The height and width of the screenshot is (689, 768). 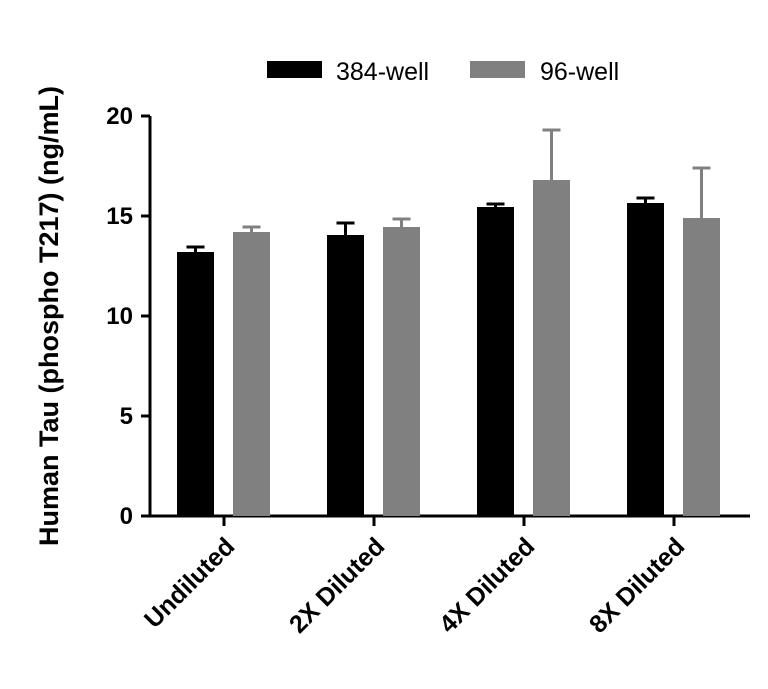 What do you see at coordinates (637, 585) in the screenshot?
I see `category-label-8x-diluted: 8X Diluted` at bounding box center [637, 585].